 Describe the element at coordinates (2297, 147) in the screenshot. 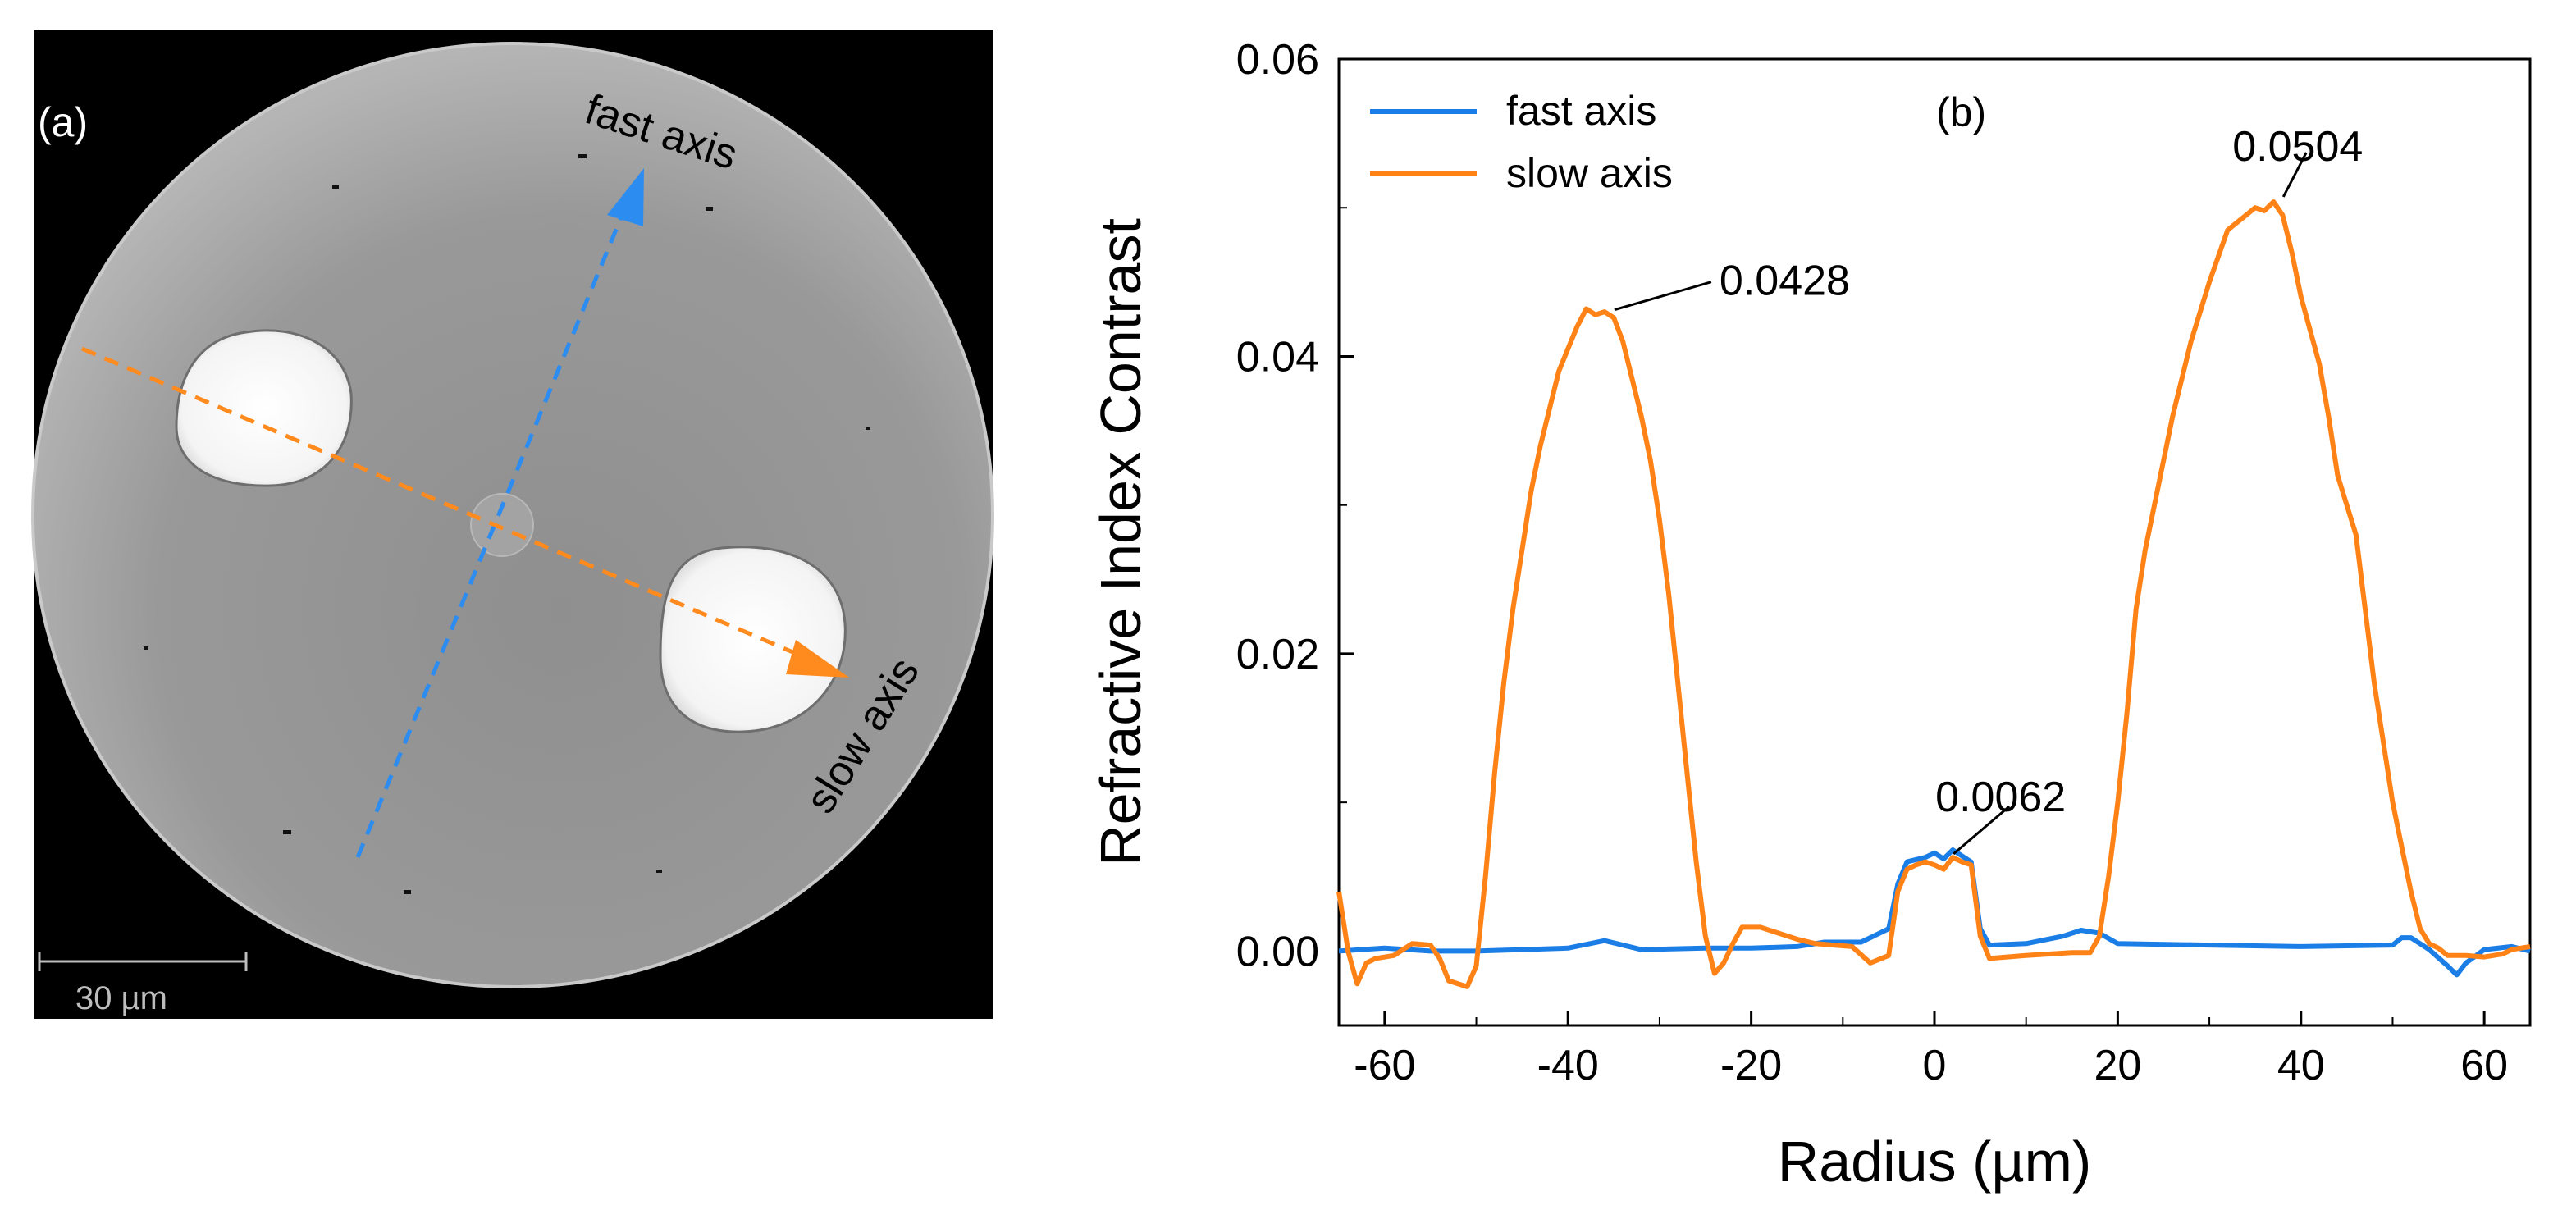

I see `annotation-label: 0.0504` at that location.